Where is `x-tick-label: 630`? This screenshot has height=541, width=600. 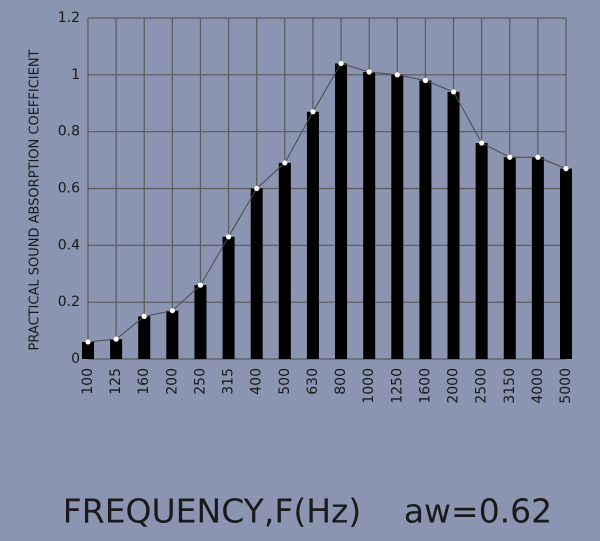 x-tick-label: 630 is located at coordinates (313, 381).